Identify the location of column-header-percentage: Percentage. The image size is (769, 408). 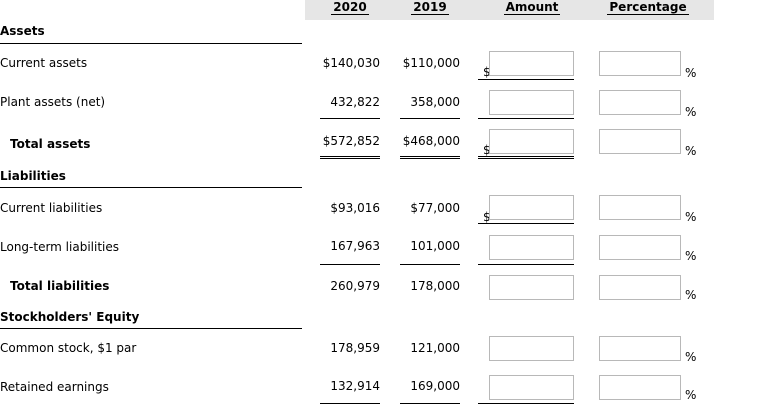
(648, 7).